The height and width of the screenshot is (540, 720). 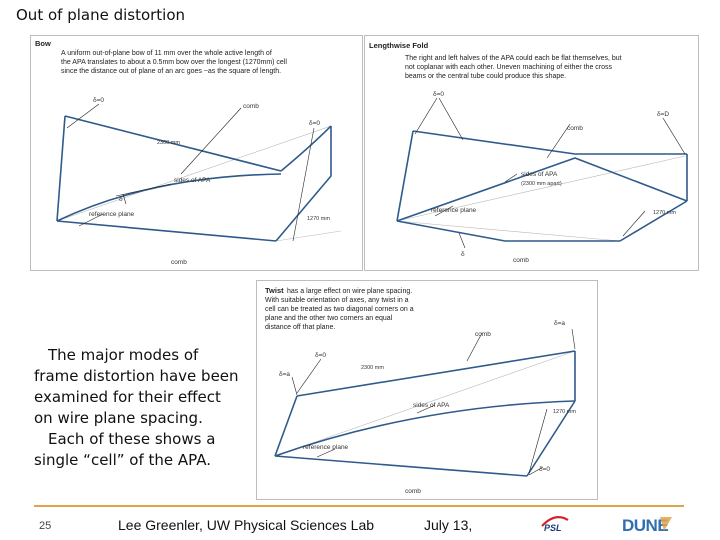 I want to click on twist-label-length: 2300 mm, so click(x=372, y=368).